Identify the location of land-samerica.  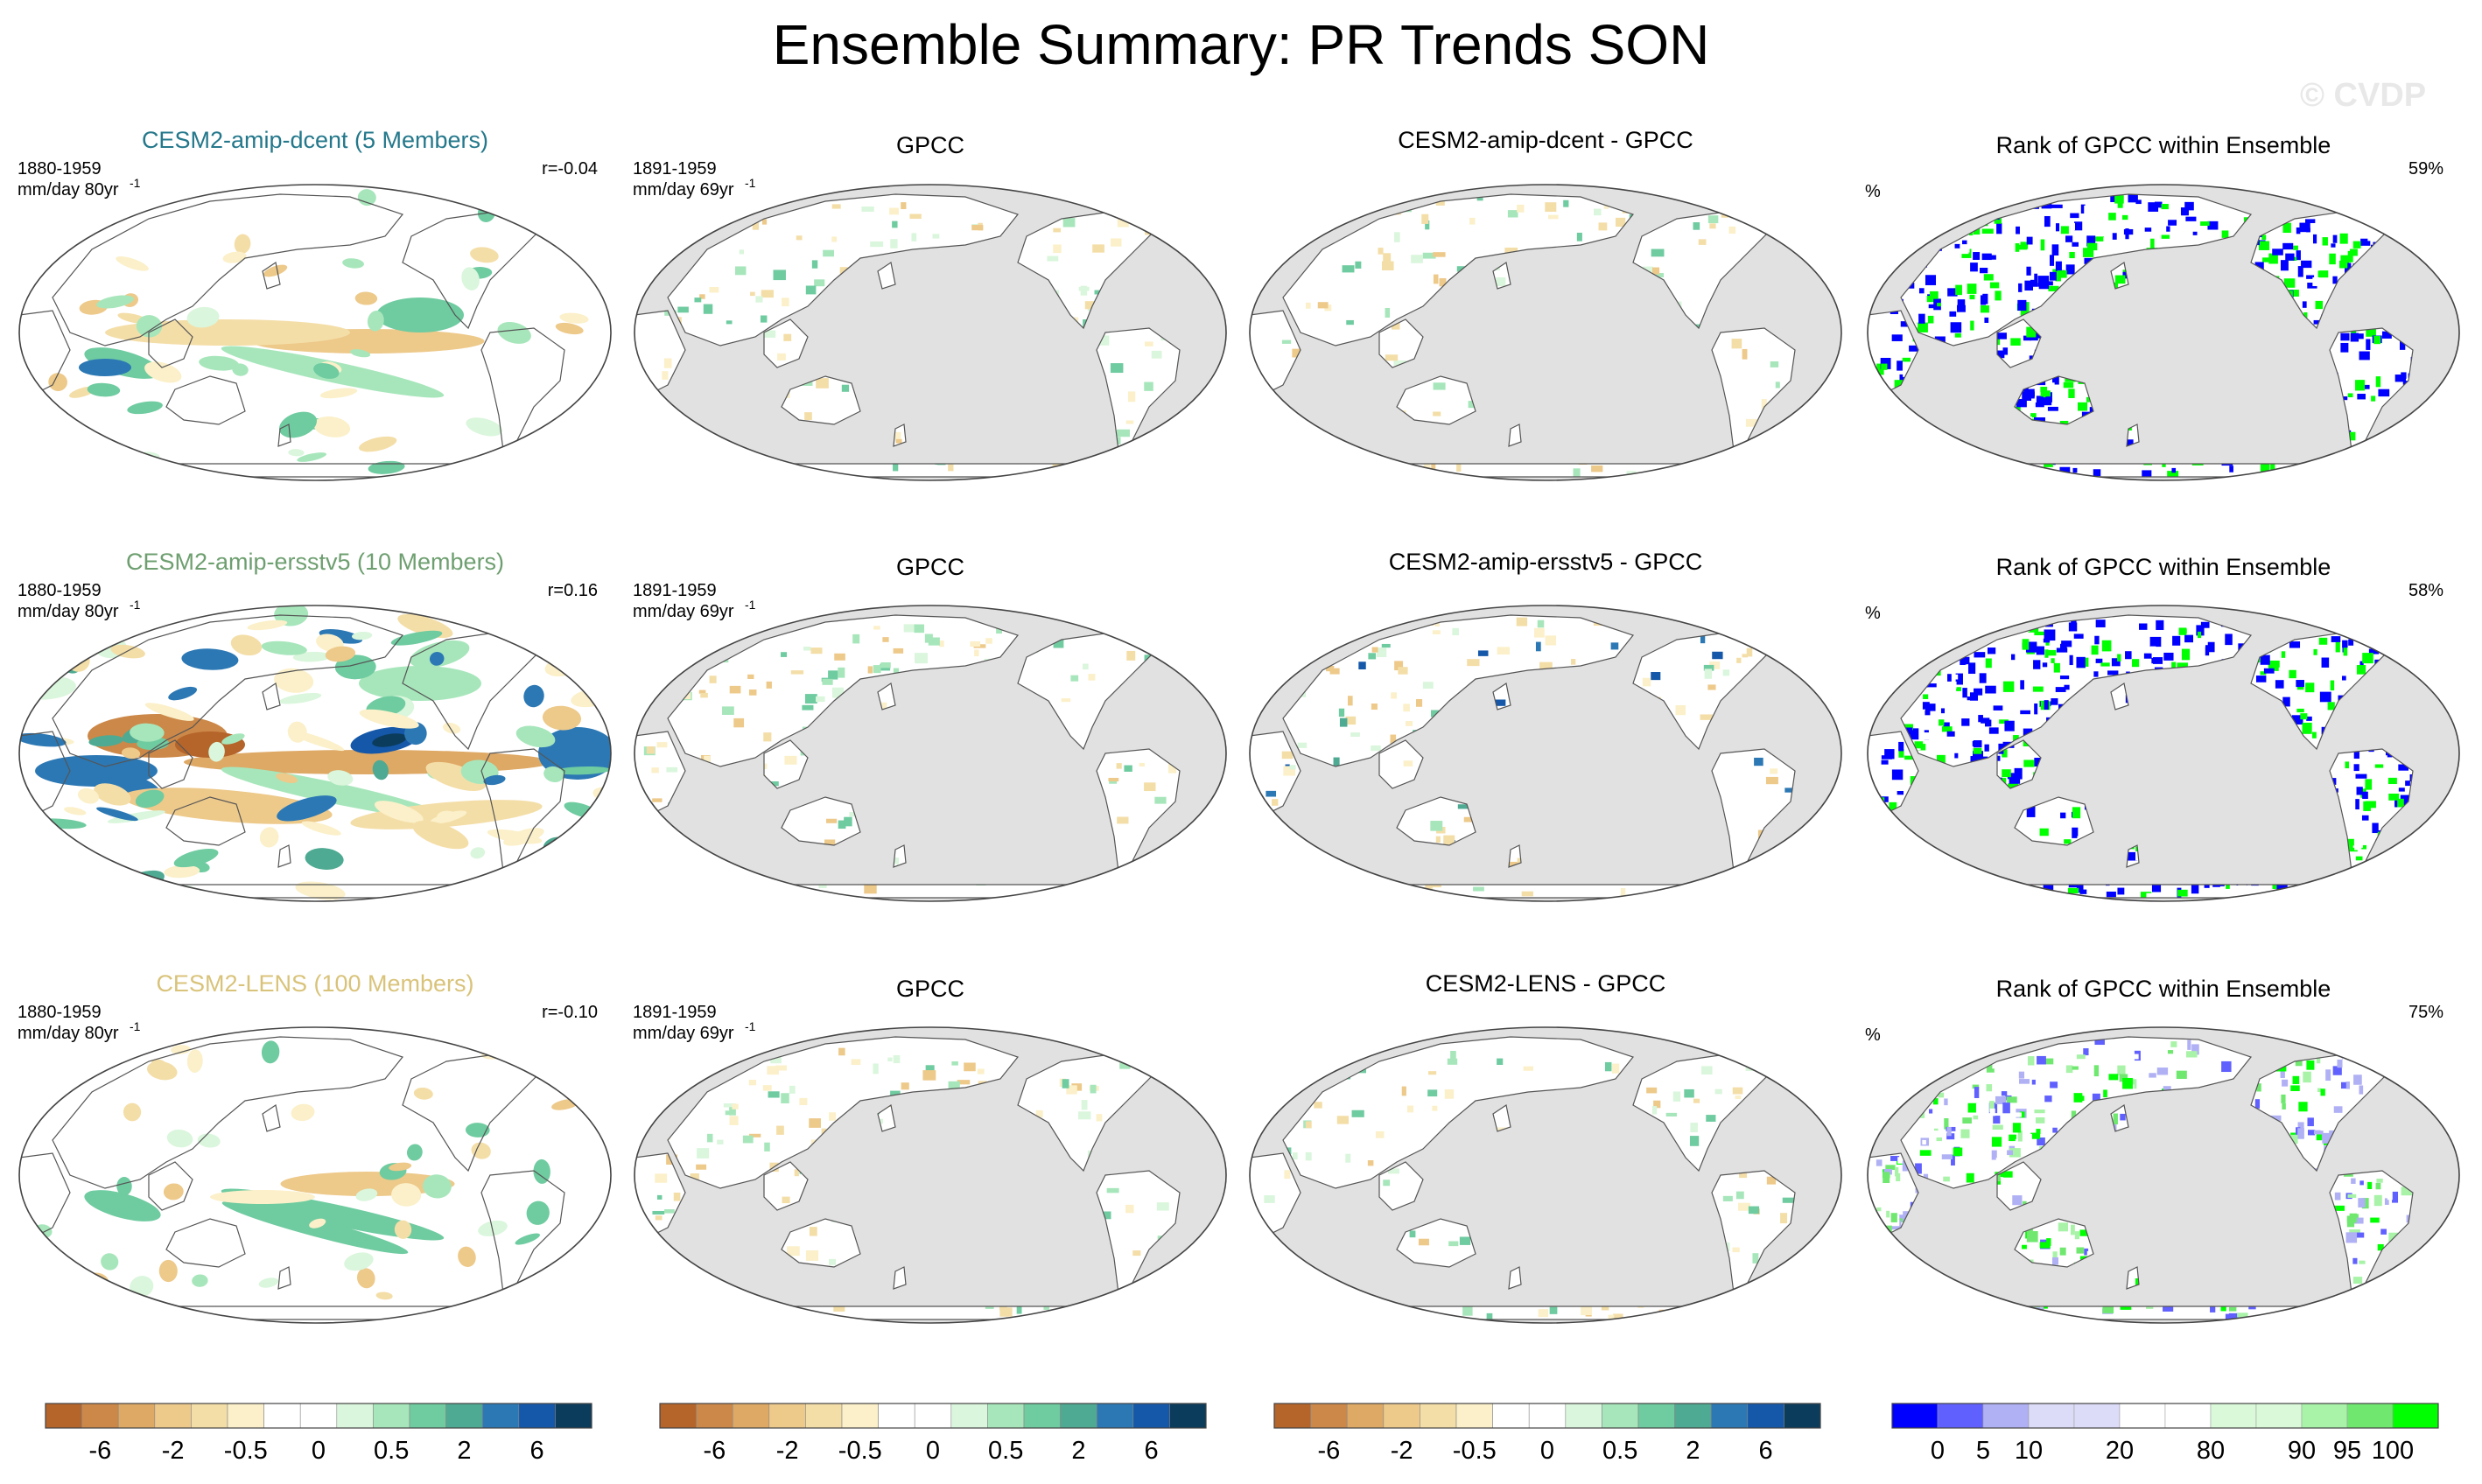
(1138, 1232).